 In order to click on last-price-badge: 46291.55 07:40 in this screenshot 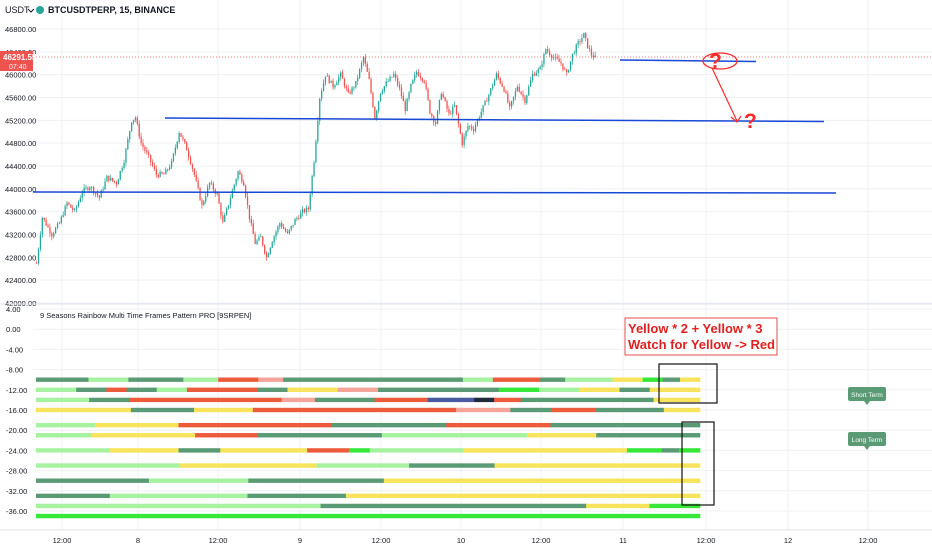, I will do `click(18, 61)`.